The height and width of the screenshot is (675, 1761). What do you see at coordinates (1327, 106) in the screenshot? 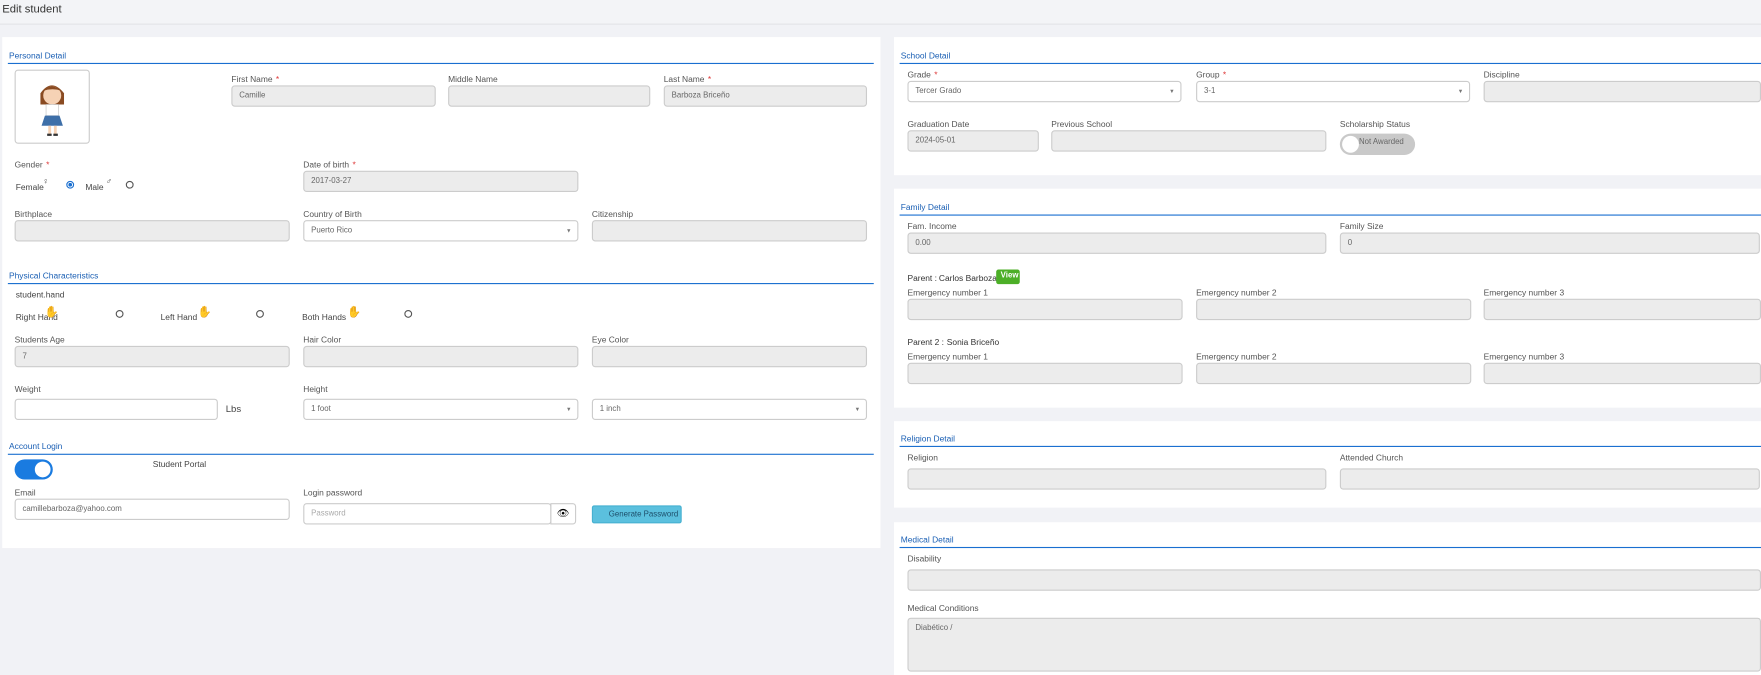
I see `school-panel` at bounding box center [1327, 106].